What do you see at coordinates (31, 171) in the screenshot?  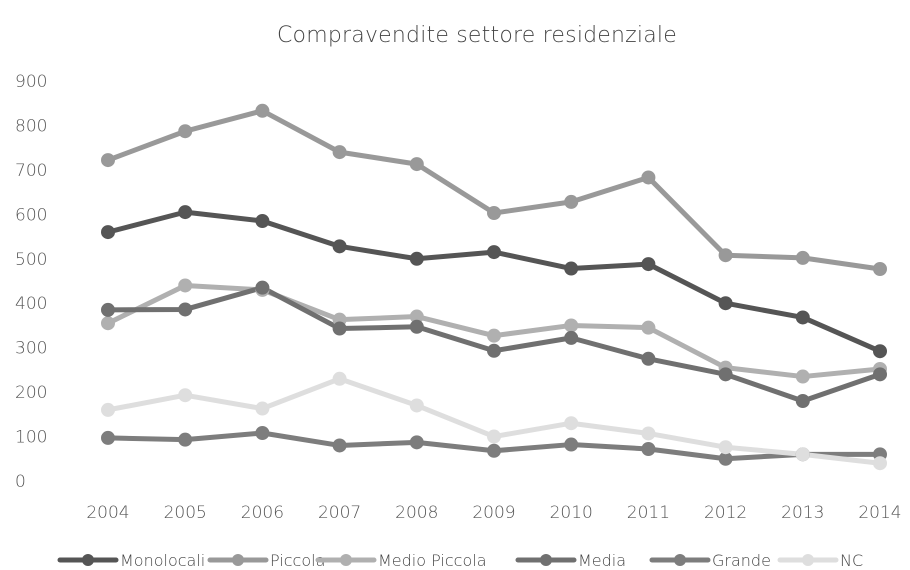 I see `y-tick-label: 700` at bounding box center [31, 171].